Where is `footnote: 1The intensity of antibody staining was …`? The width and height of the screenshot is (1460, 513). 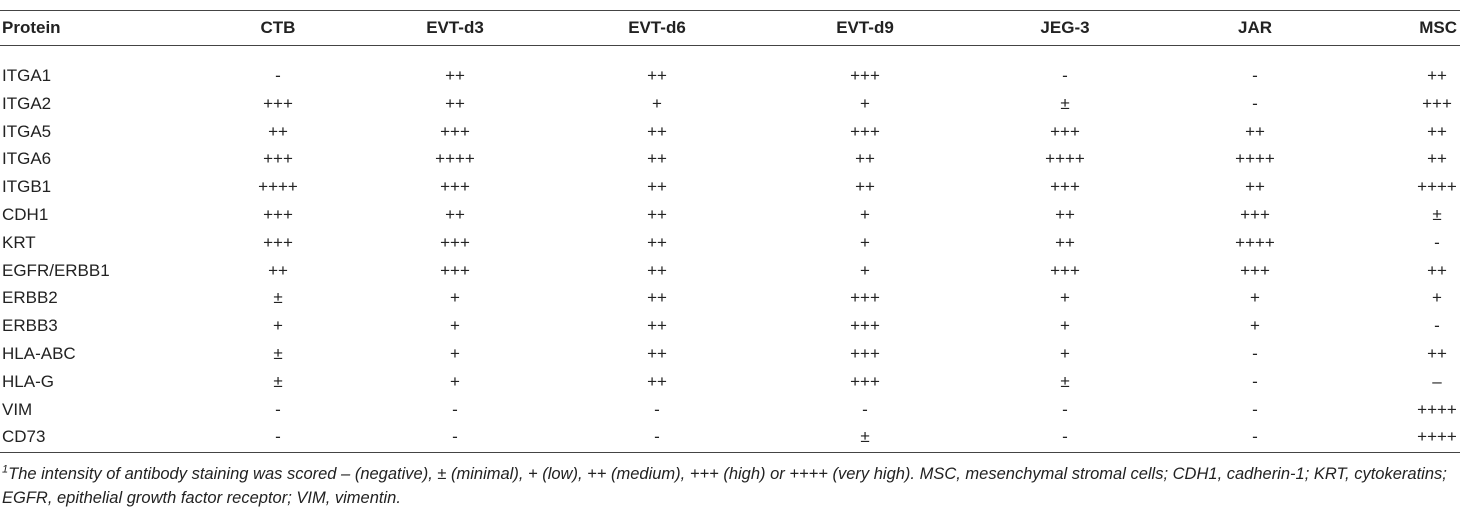
footnote: 1The intensity of antibody staining was … is located at coordinates (730, 486).